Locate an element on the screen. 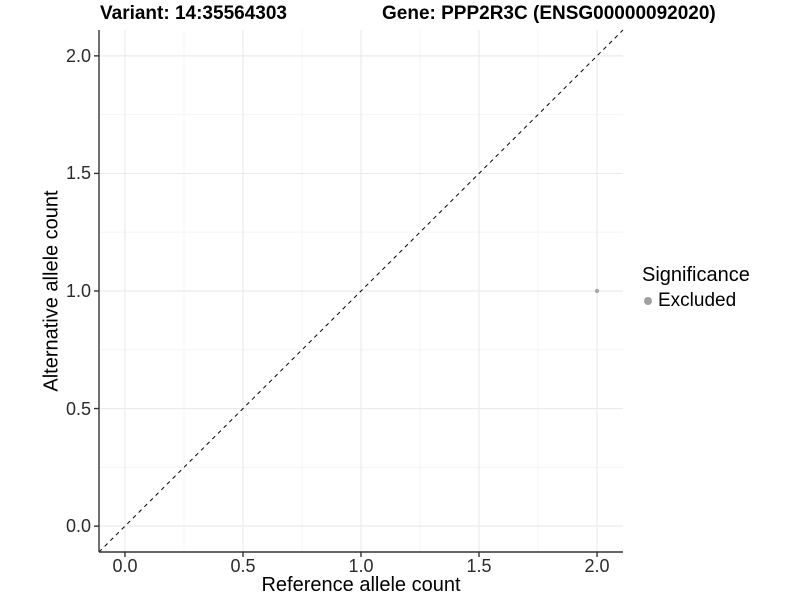 The height and width of the screenshot is (600, 800). x-tick-label: 0.0 is located at coordinates (125, 566).